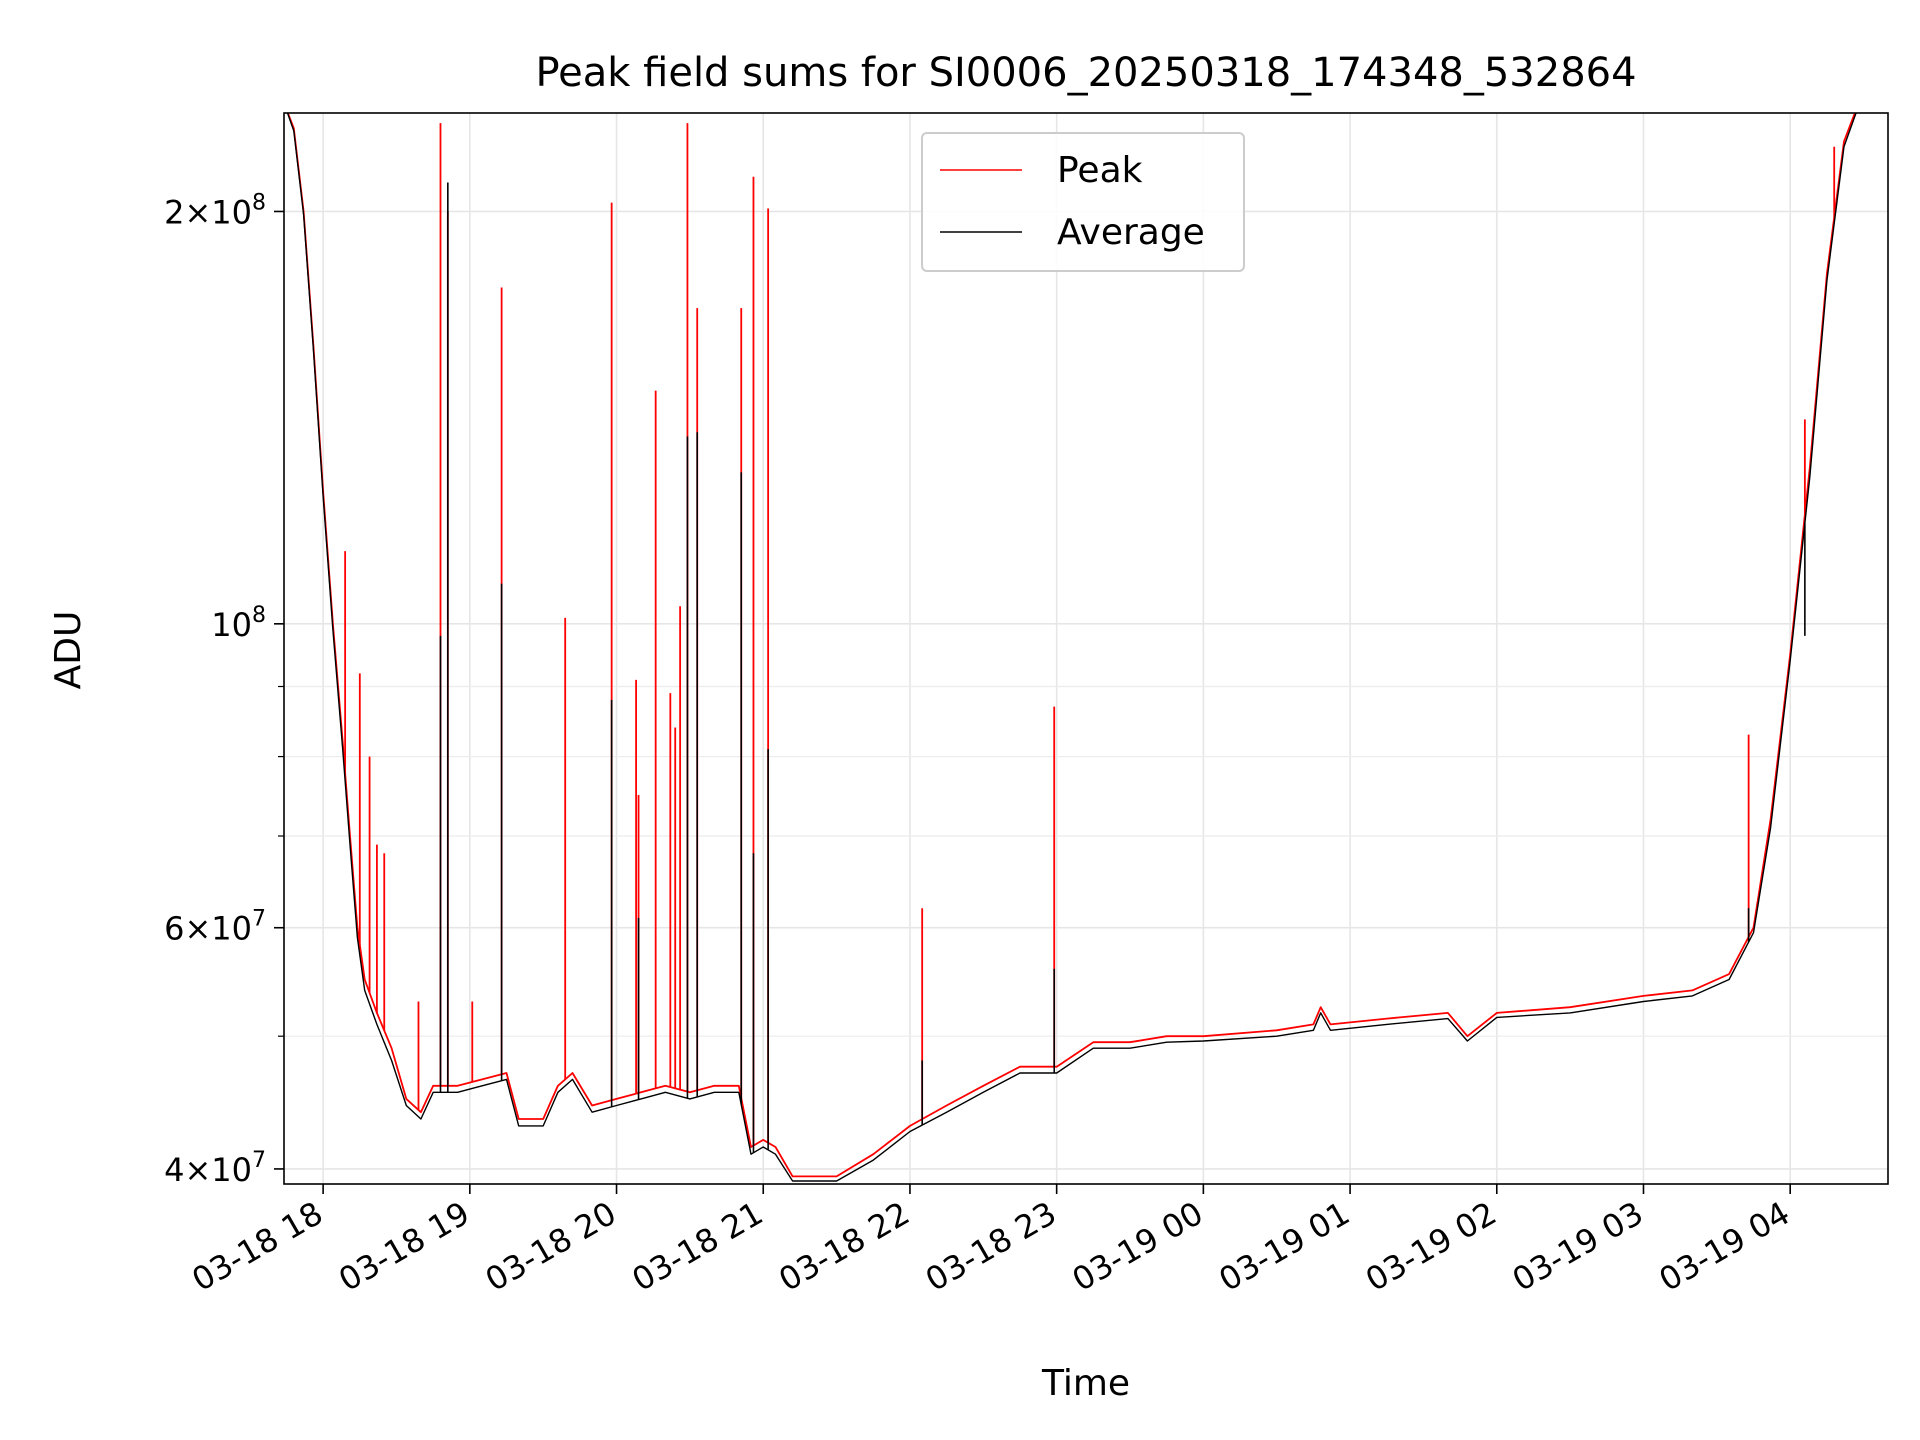  What do you see at coordinates (68, 650) in the screenshot?
I see `y-axis-label: ADU` at bounding box center [68, 650].